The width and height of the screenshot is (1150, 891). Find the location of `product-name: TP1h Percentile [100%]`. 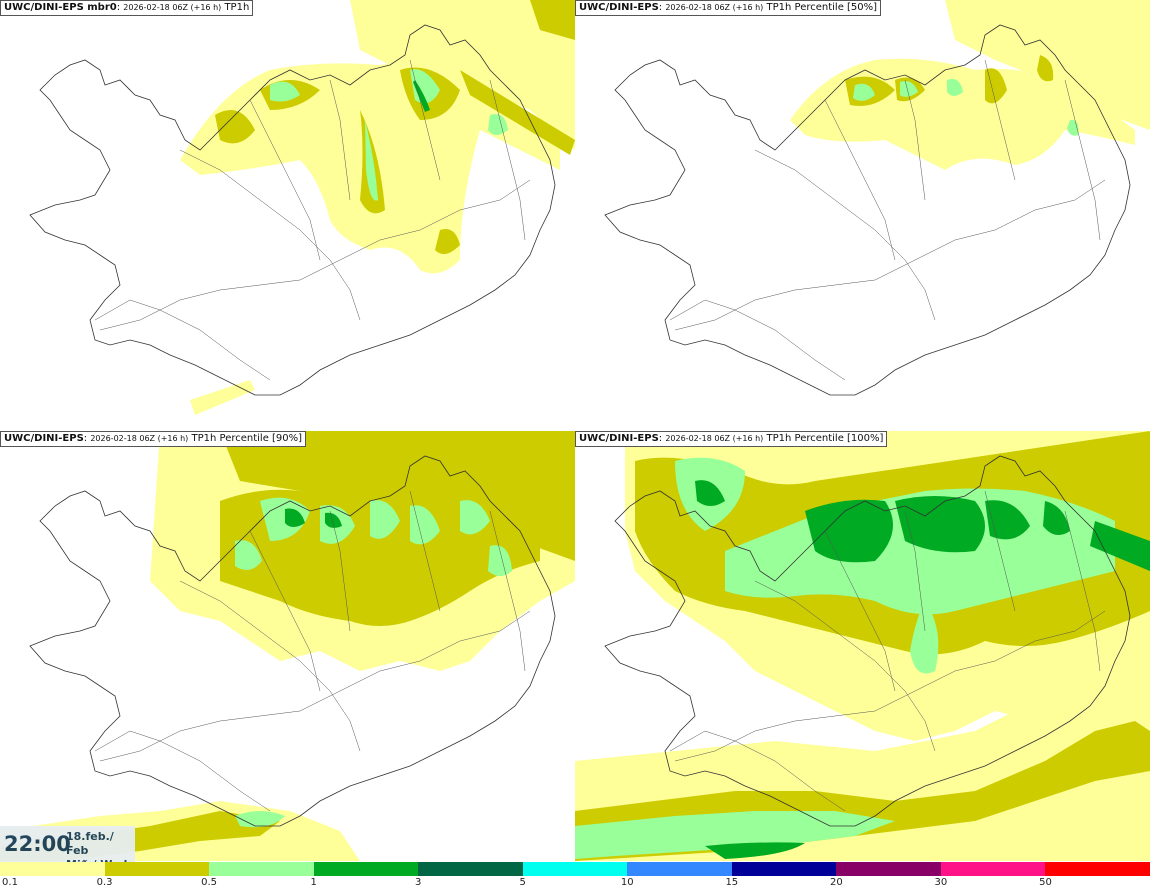

product-name: TP1h Percentile [100%] is located at coordinates (825, 438).